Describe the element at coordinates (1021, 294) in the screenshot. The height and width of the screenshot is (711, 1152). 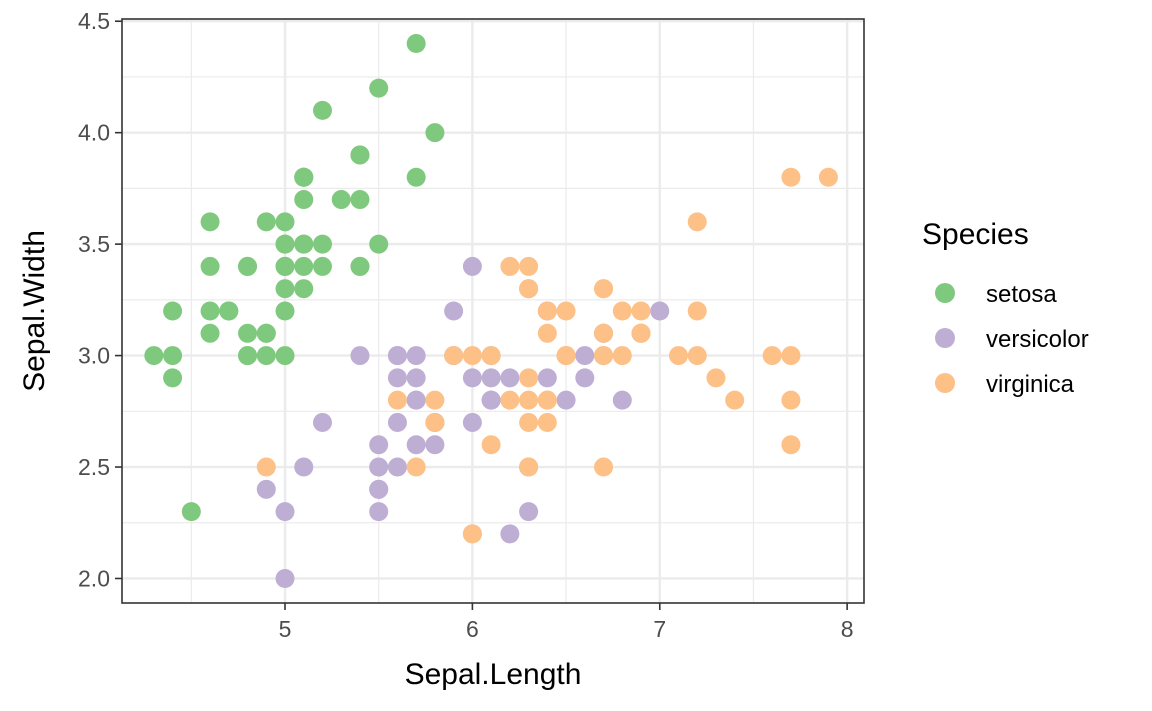
I see `legend-label-setosa: setosa` at that location.